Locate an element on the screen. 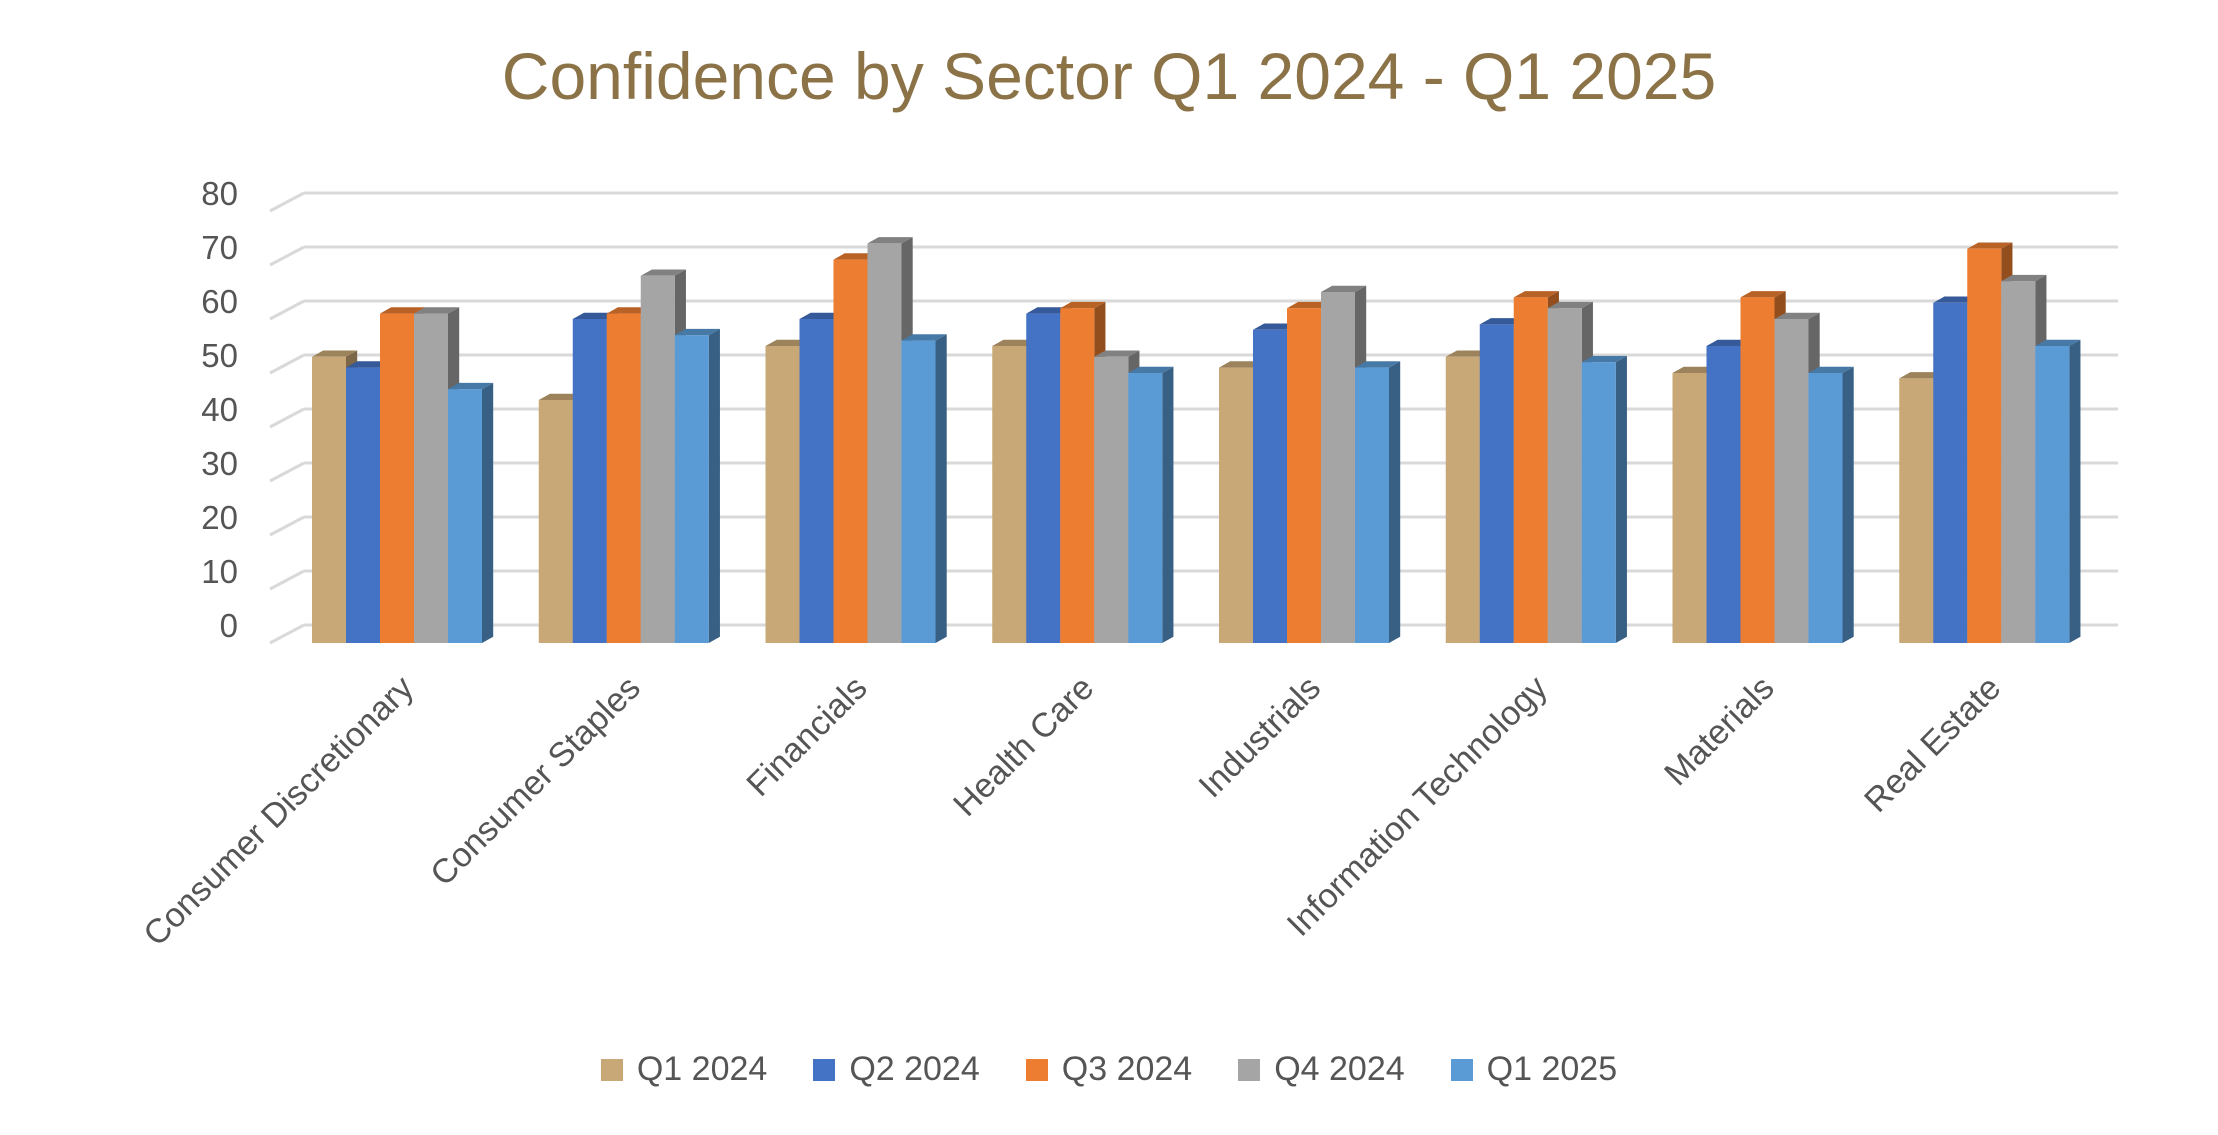 The image size is (2218, 1135). y-tick-label: 0 is located at coordinates (229, 625).